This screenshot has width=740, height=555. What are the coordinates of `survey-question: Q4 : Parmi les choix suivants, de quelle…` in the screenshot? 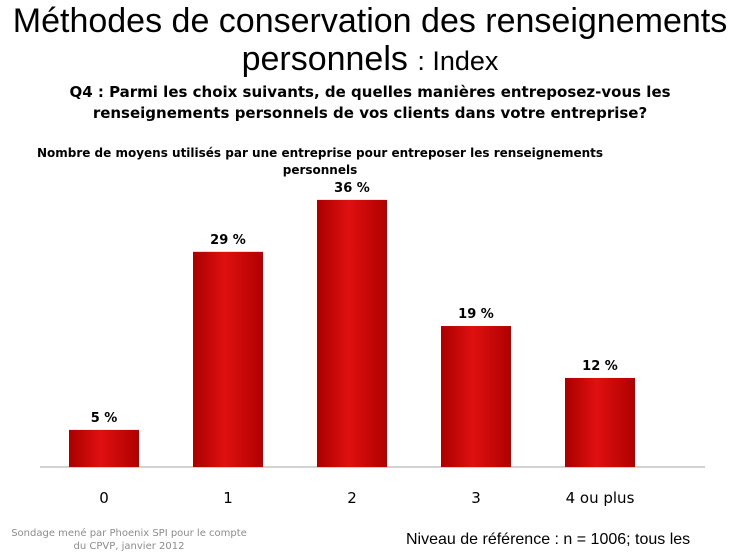 It's located at (370, 102).